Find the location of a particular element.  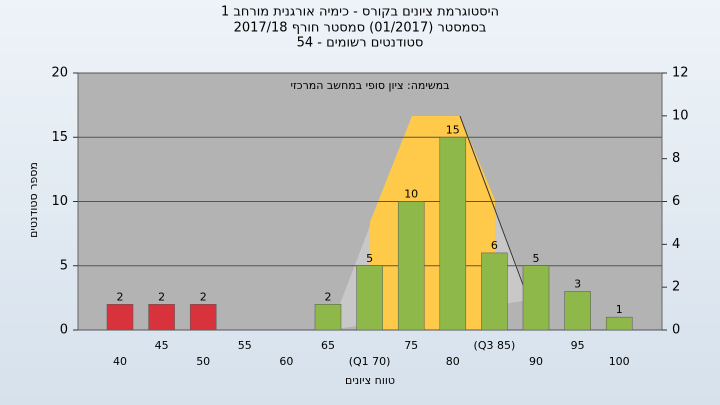

data-label: 6 is located at coordinates (494, 245).